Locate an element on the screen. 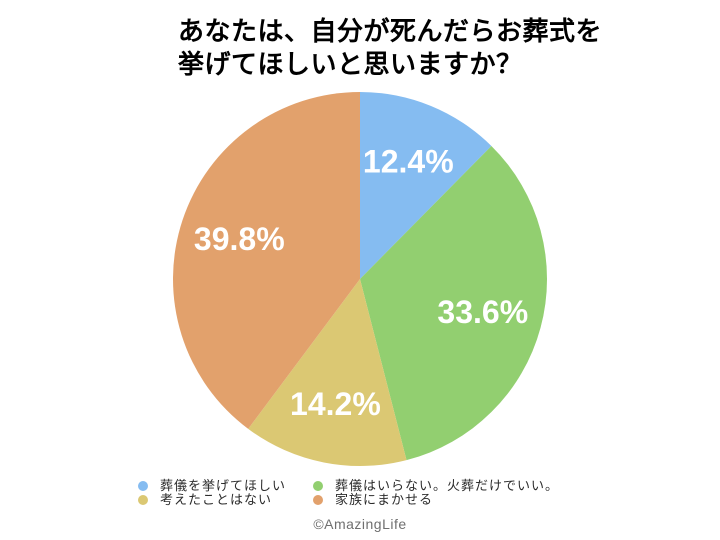 This screenshot has width=720, height=540. slice-label-leave-to-family: 39.8% is located at coordinates (239, 239).